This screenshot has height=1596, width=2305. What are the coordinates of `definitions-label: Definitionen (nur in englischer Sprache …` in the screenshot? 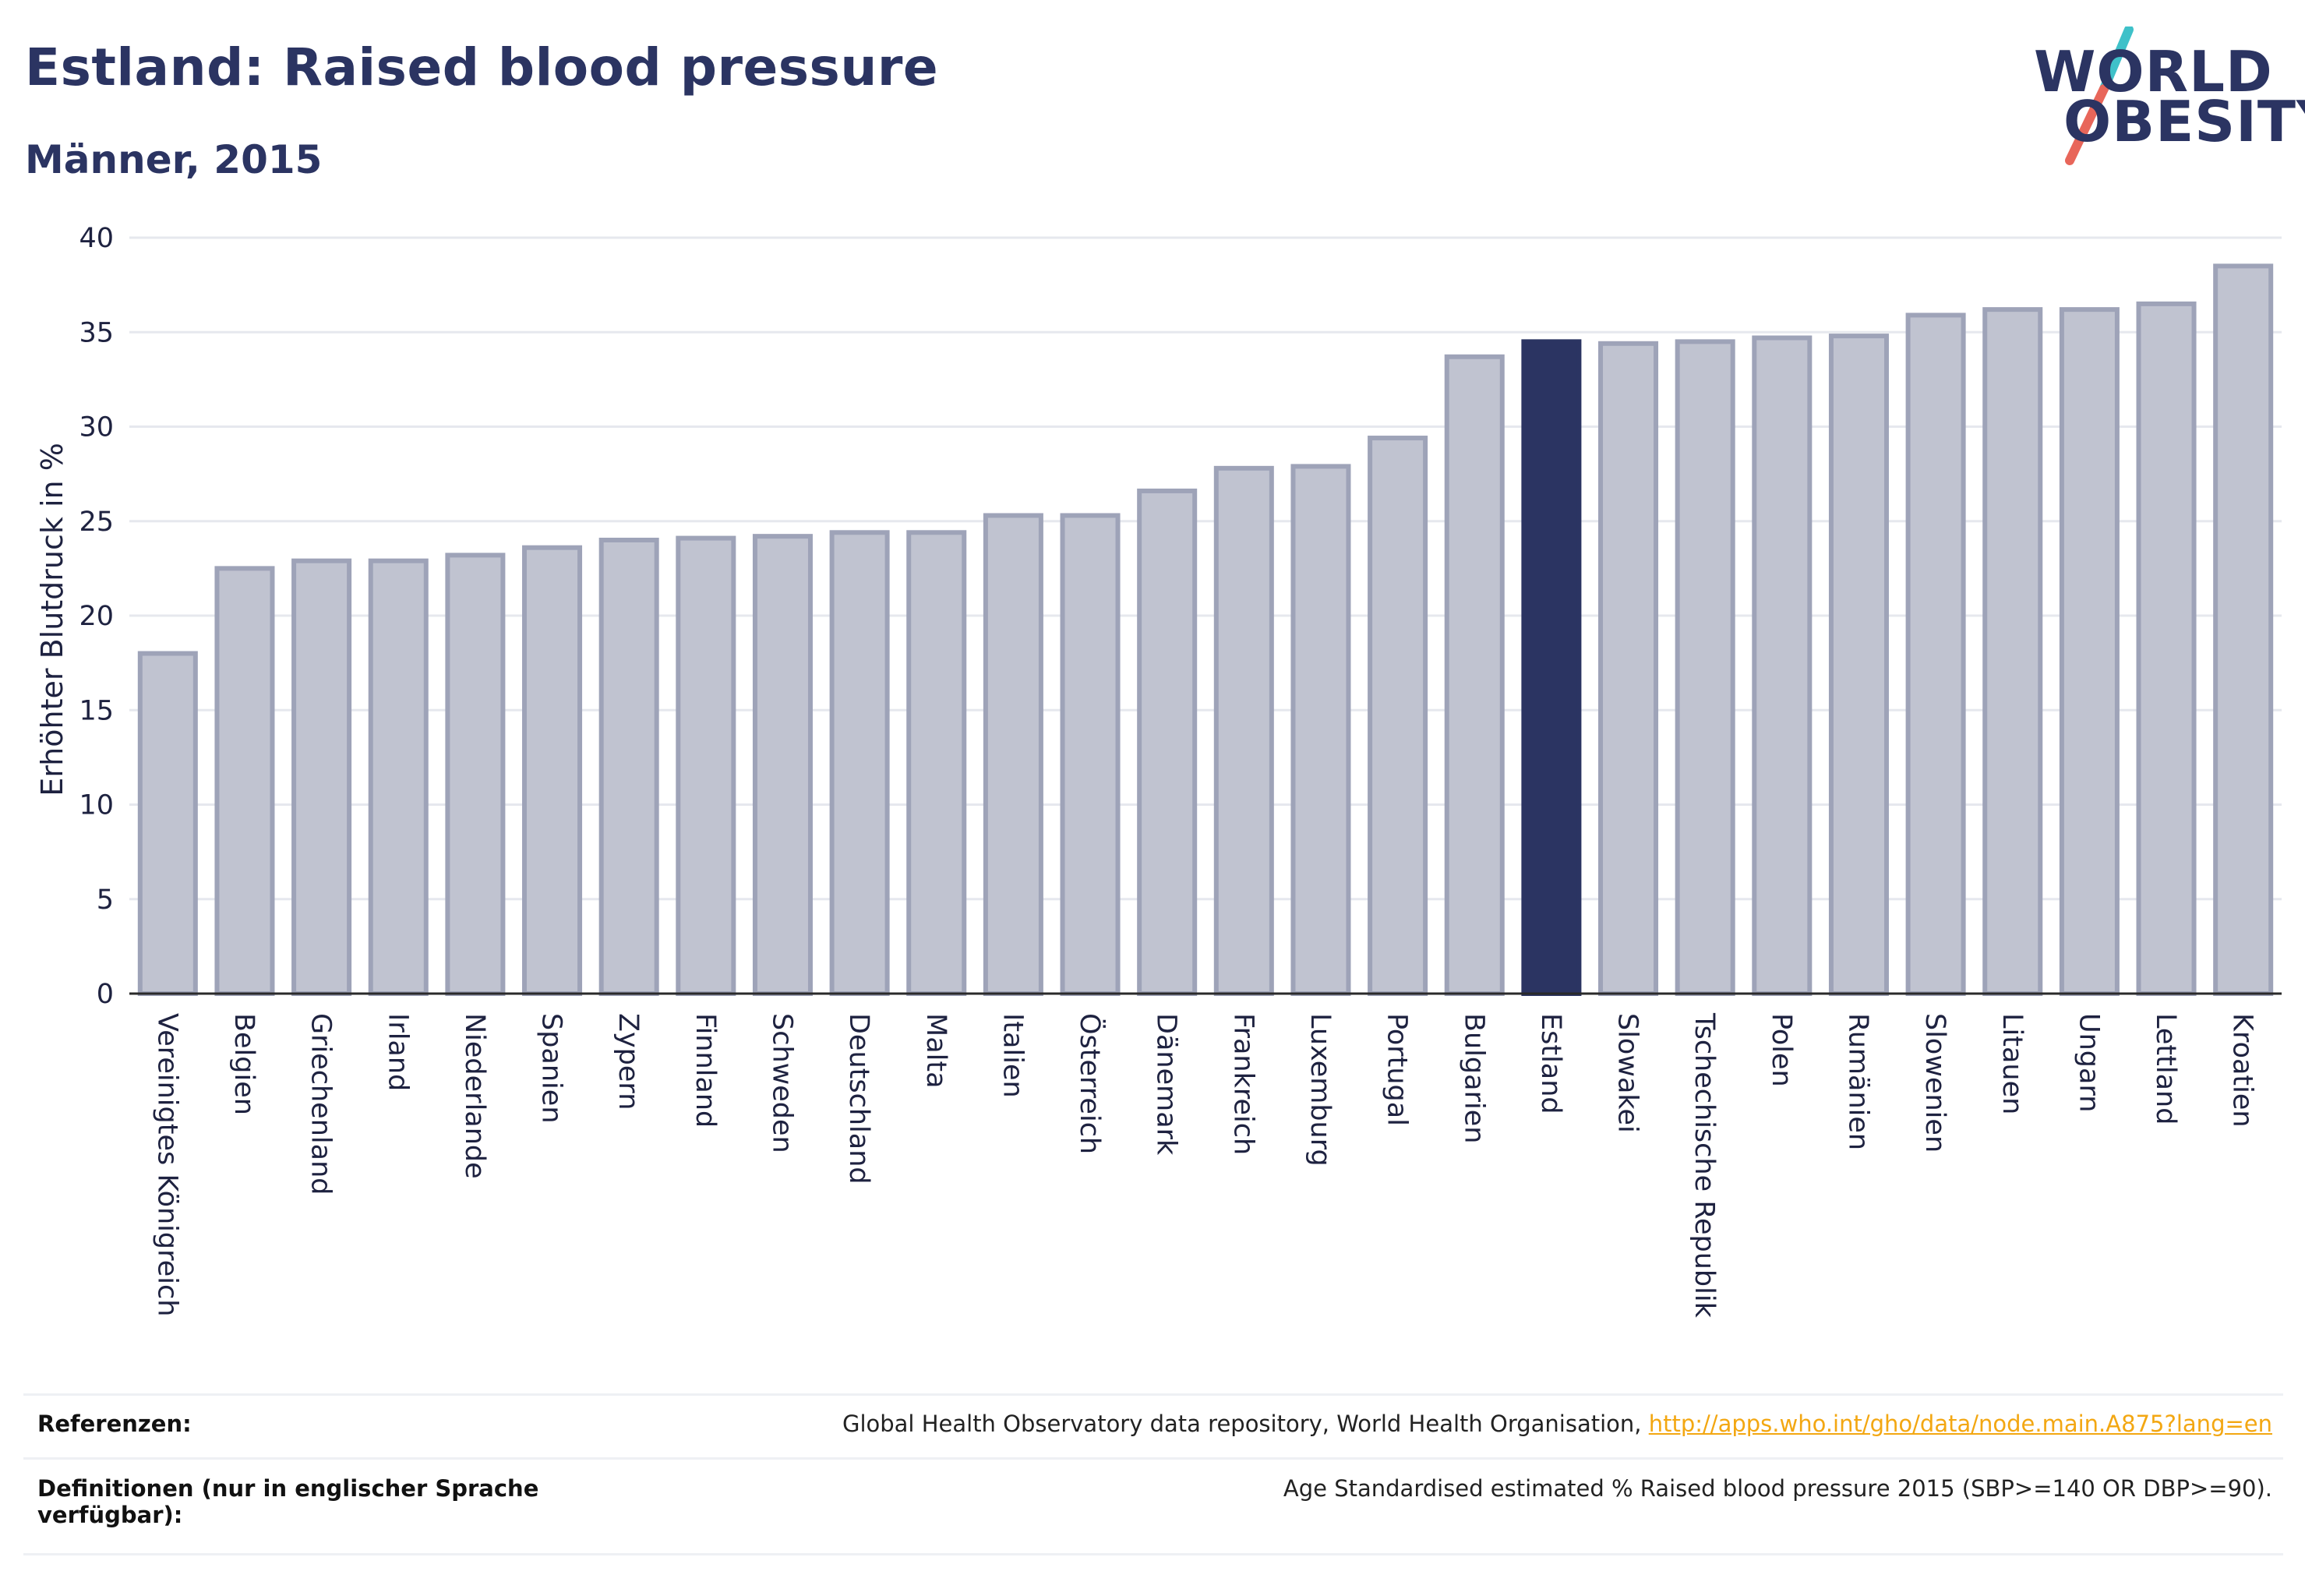 It's located at (287, 1501).